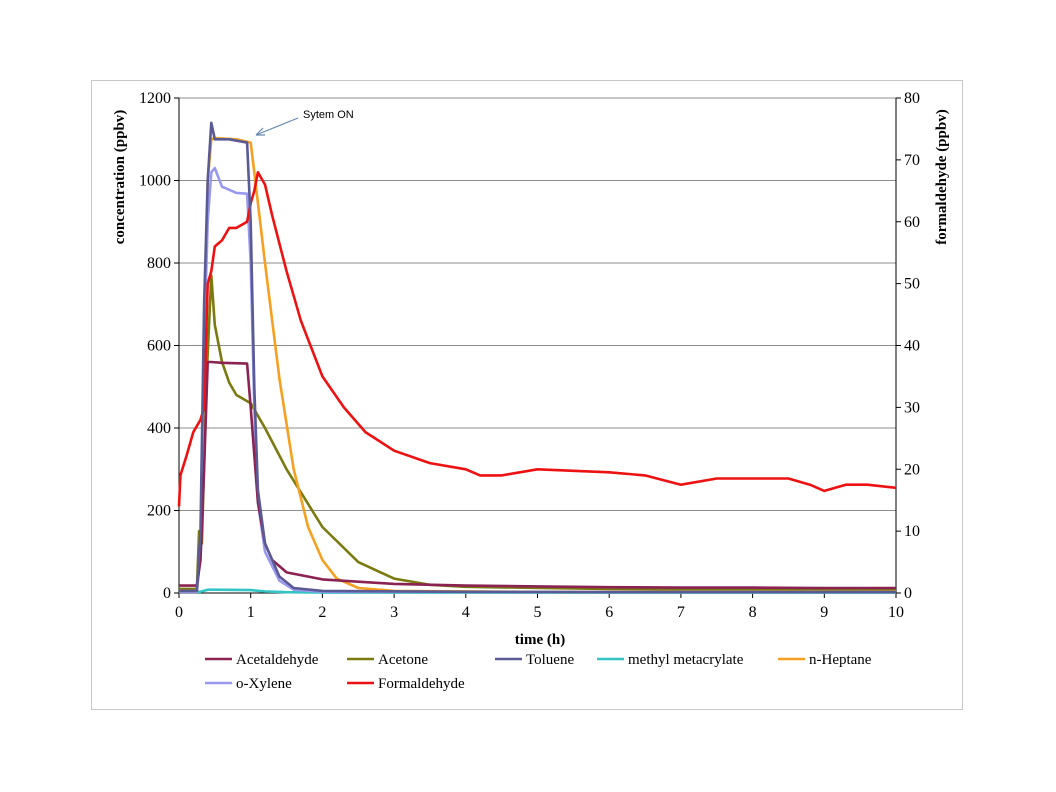  Describe the element at coordinates (159, 428) in the screenshot. I see `y-tick-label: 400` at that location.